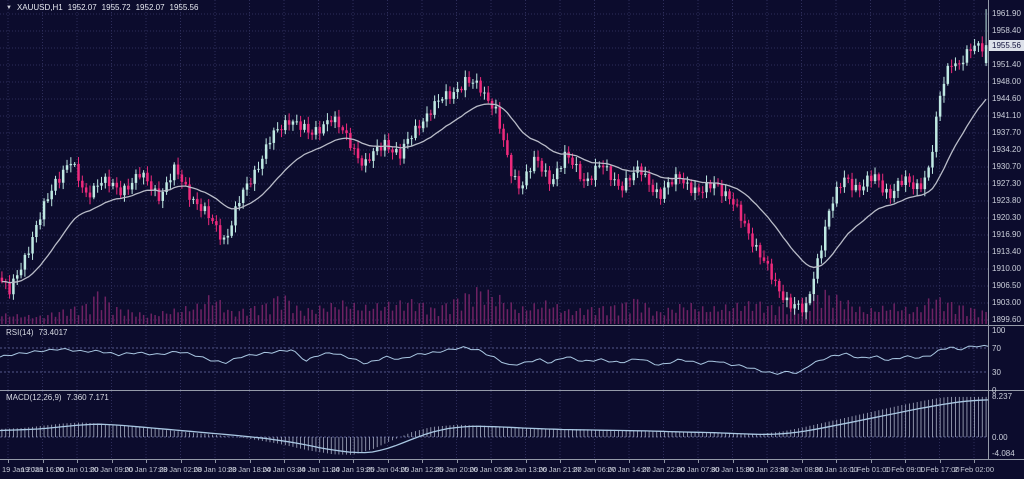  Describe the element at coordinates (594, 469) in the screenshot. I see `time-axis-label: 27 Jan 06:00` at that location.